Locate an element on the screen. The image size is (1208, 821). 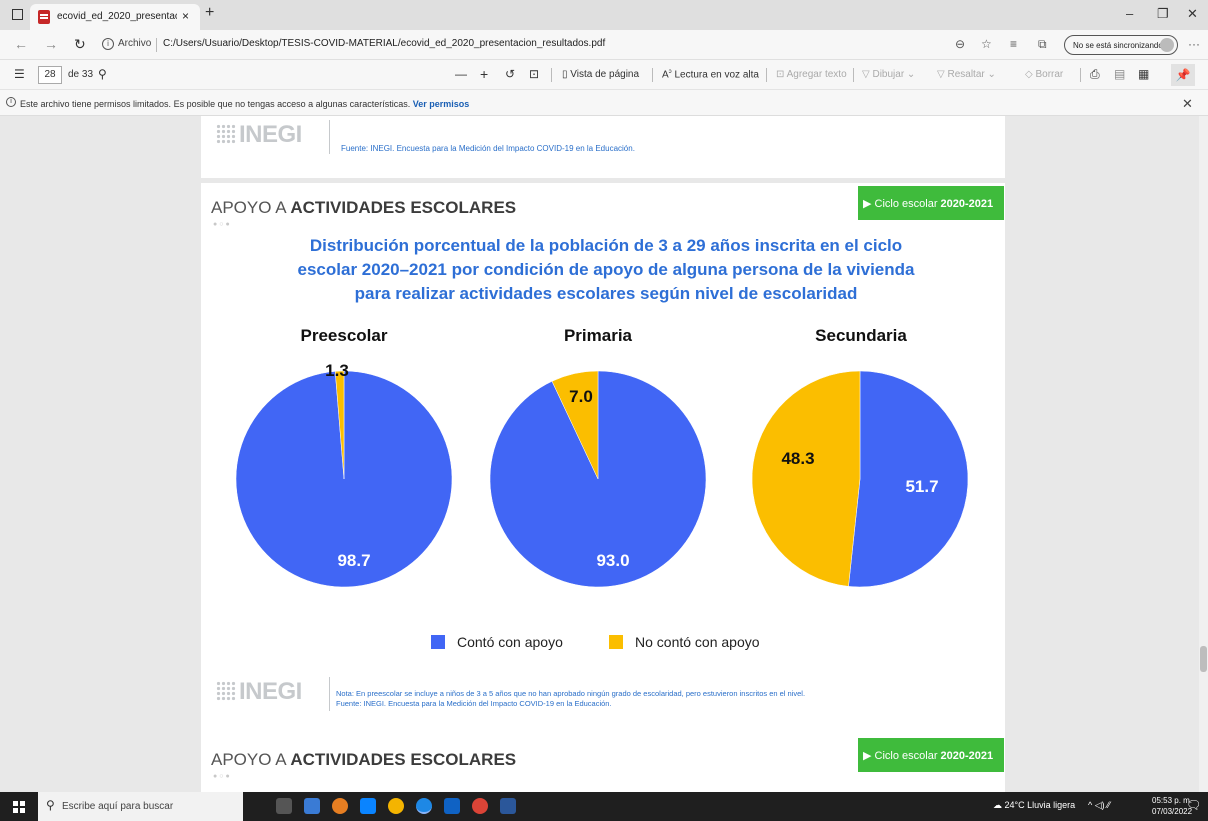
zoom-icon: ⊖ is located at coordinates (960, 44).